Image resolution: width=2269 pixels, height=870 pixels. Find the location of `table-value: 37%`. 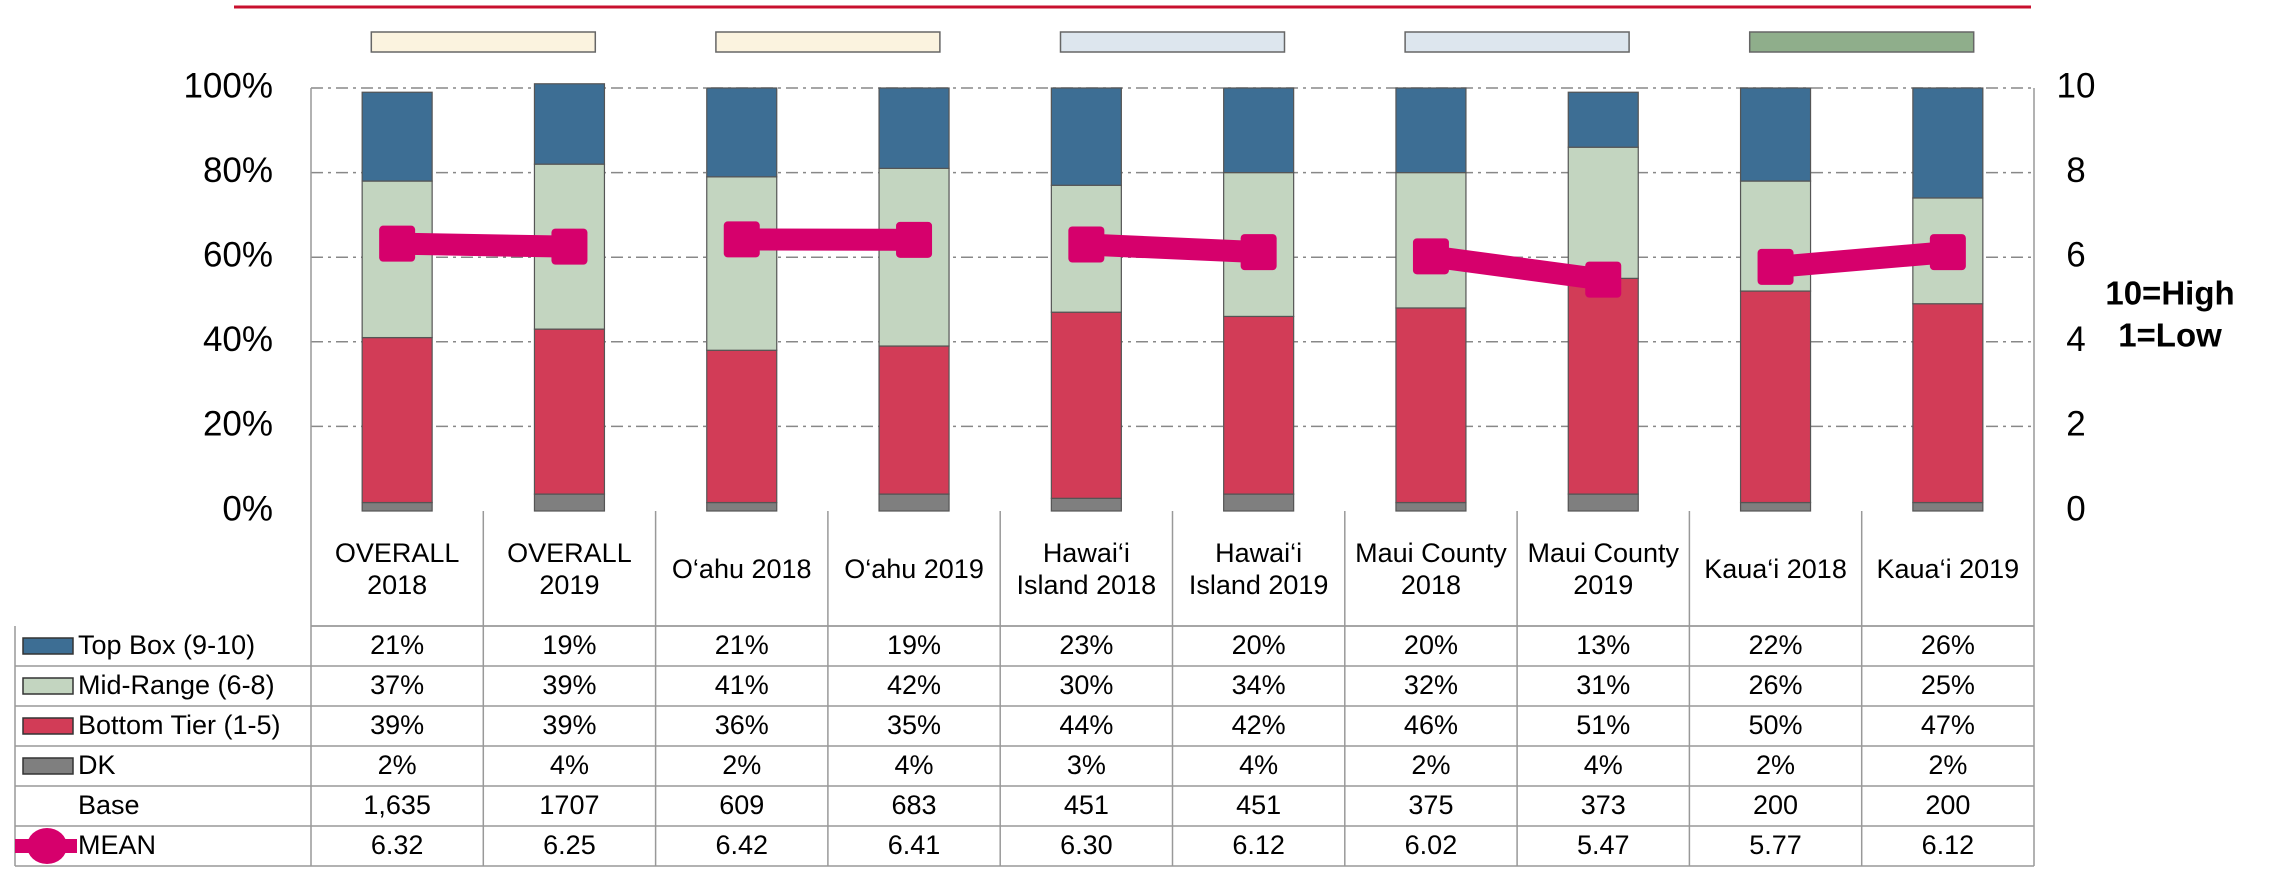

table-value: 37% is located at coordinates (397, 685).